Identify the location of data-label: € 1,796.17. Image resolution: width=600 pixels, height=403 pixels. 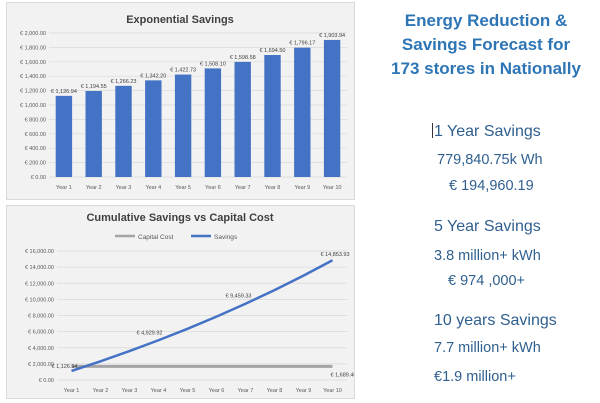
(302, 44).